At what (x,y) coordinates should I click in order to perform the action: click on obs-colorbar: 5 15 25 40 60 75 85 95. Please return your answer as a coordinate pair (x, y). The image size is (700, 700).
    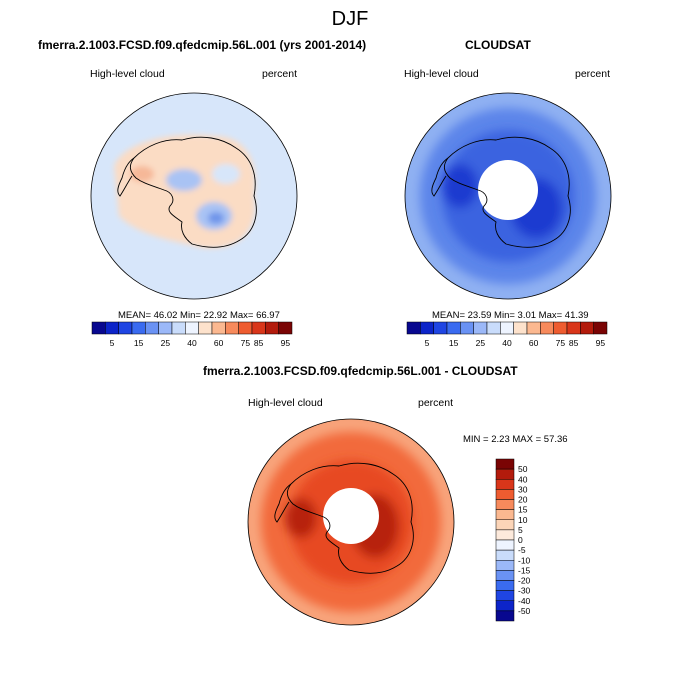
    Looking at the image, I should click on (507, 334).